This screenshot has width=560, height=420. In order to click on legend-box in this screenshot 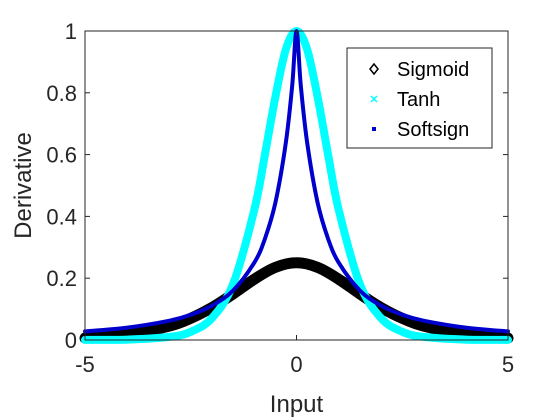, I will do `click(419, 98)`.